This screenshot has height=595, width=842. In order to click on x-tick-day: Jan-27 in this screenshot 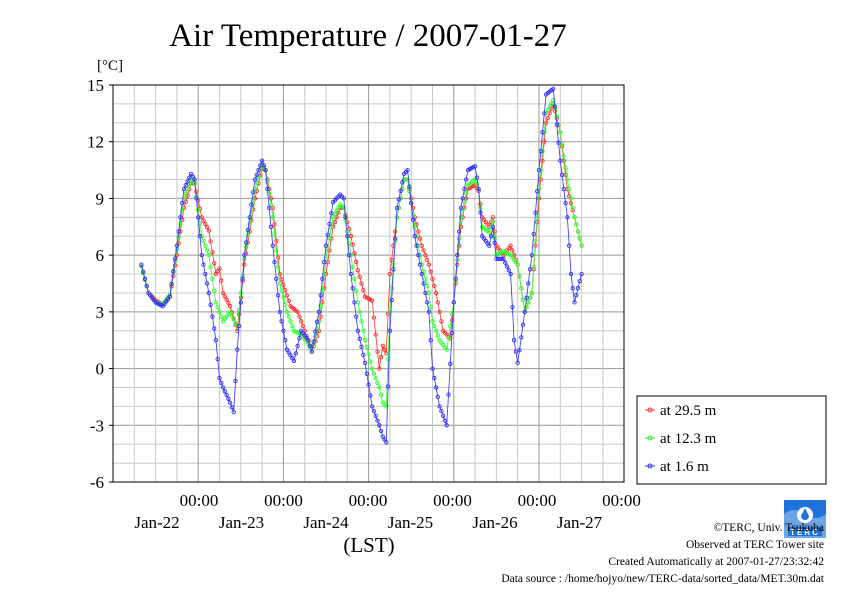, I will do `click(580, 522)`.